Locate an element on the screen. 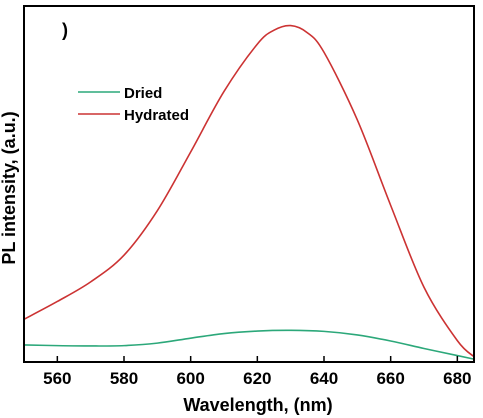 The width and height of the screenshot is (483, 418). x-tick-label: 660 is located at coordinates (390, 378).